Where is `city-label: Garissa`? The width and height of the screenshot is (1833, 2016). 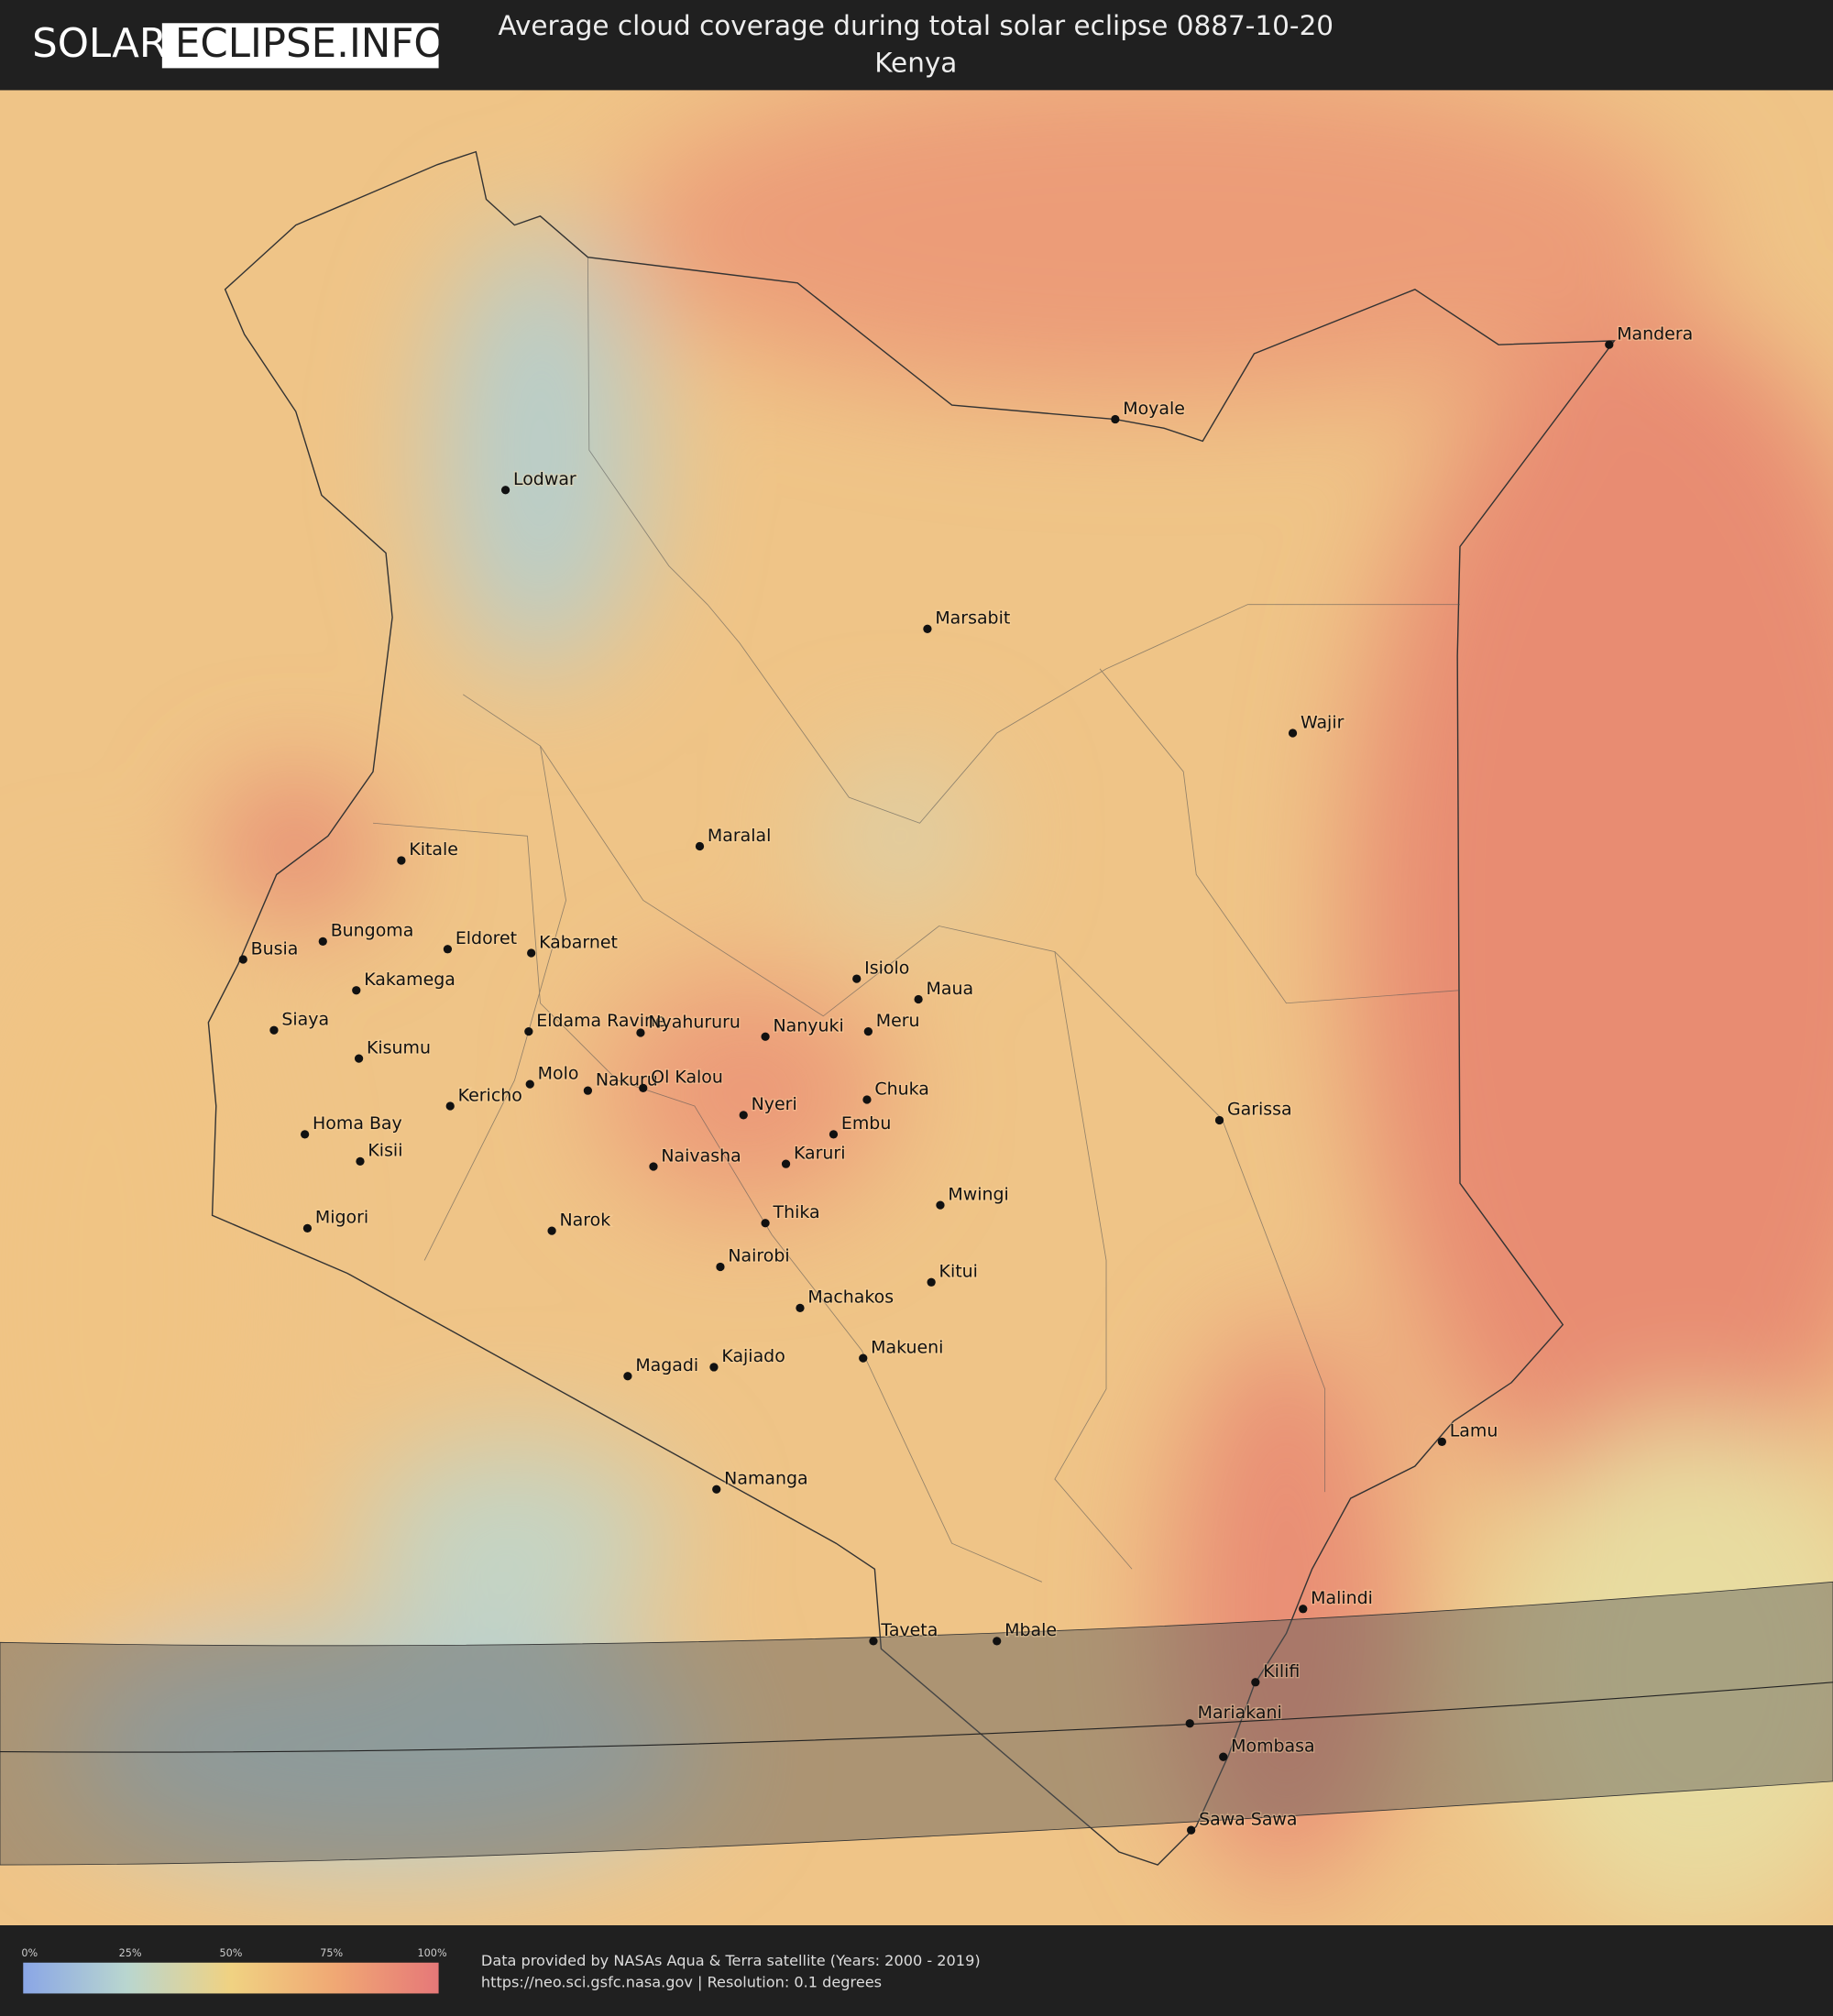
city-label: Garissa is located at coordinates (1259, 1110).